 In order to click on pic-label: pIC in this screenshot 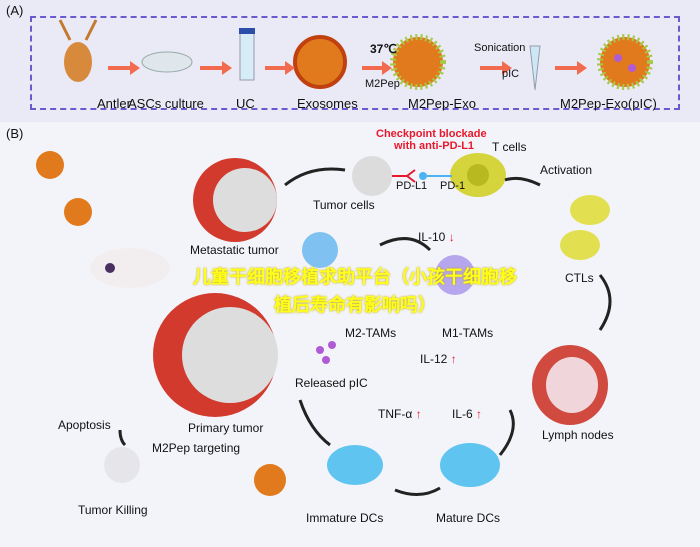, I will do `click(511, 74)`.